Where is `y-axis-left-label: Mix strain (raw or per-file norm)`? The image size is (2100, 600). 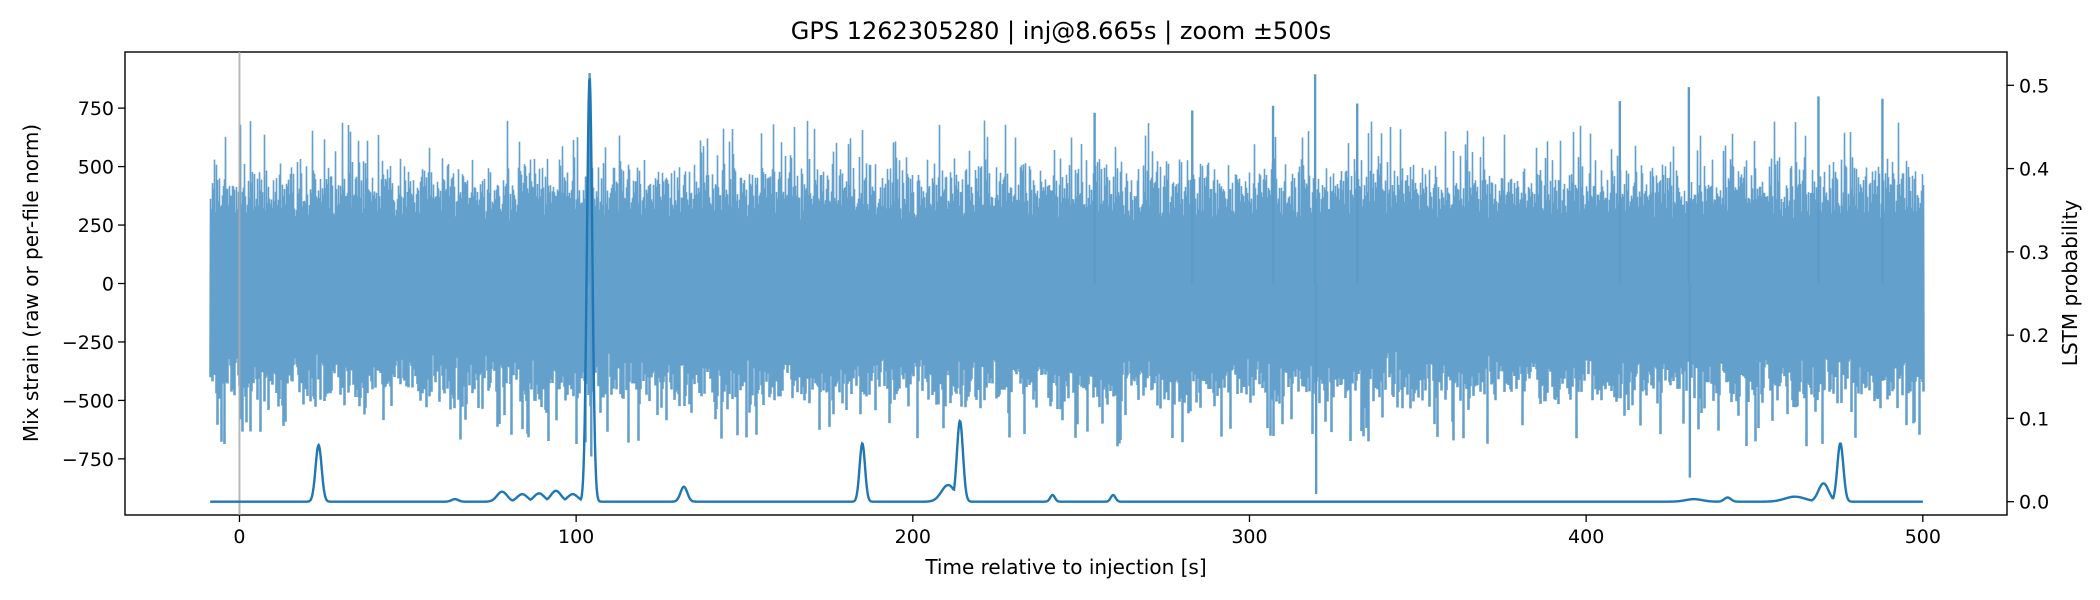 y-axis-left-label: Mix strain (raw or per-file norm) is located at coordinates (31, 283).